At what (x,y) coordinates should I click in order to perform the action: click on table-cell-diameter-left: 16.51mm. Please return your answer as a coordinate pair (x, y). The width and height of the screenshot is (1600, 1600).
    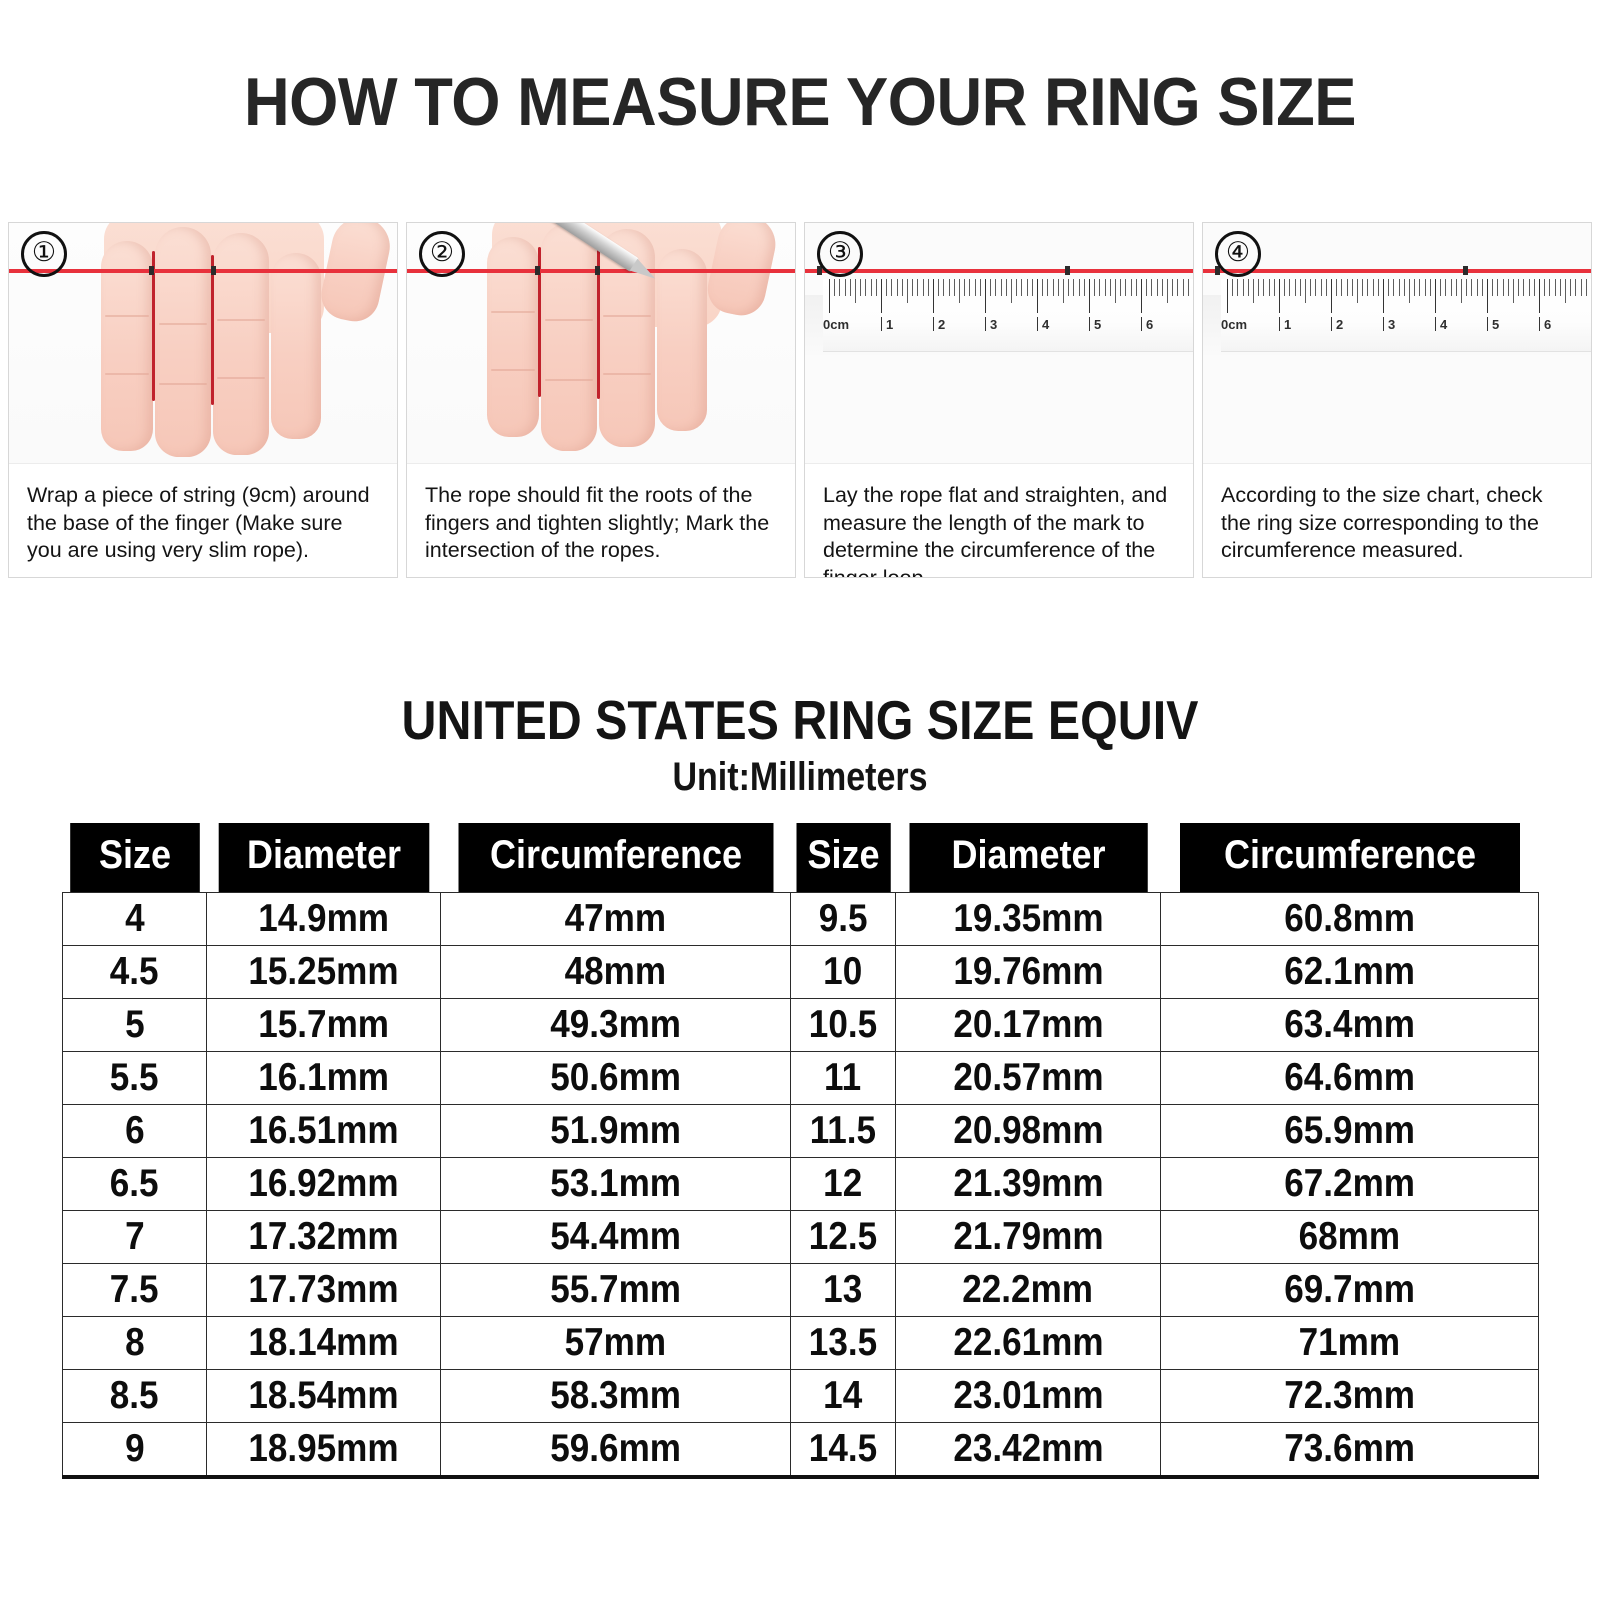
    Looking at the image, I should click on (323, 1131).